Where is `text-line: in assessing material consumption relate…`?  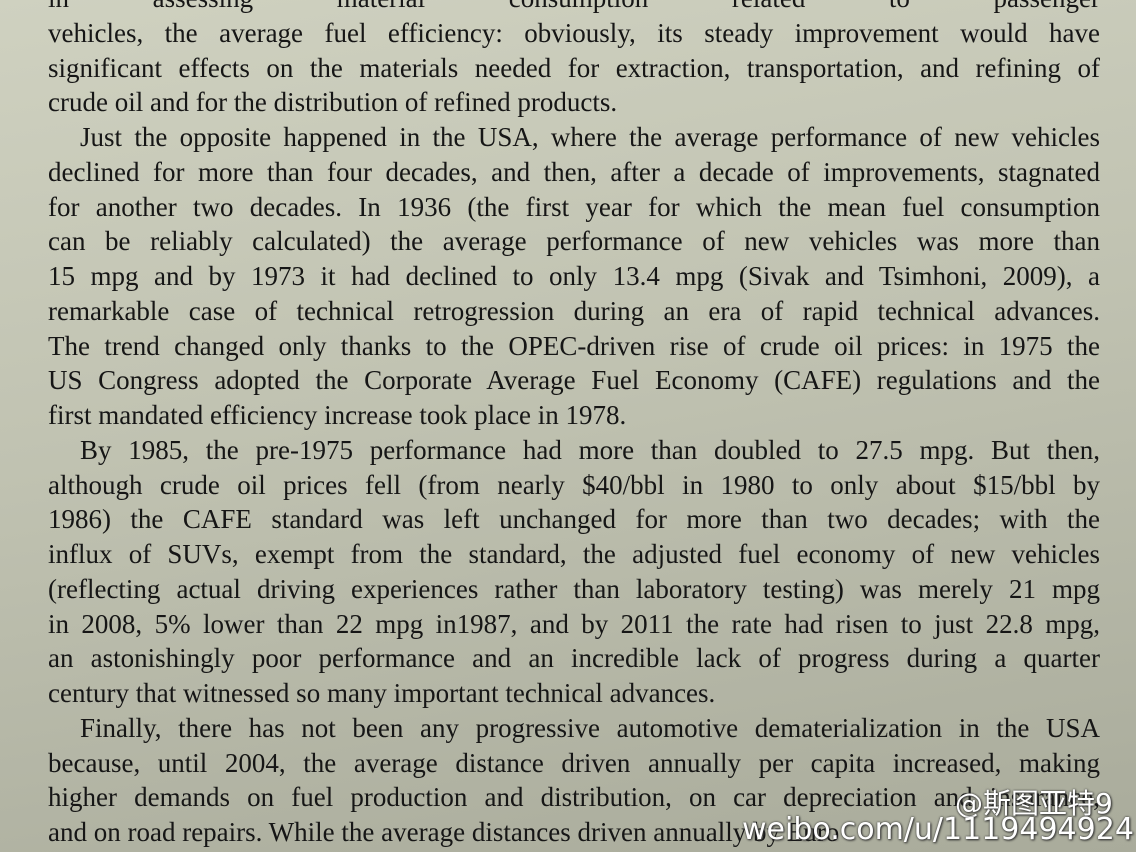
text-line: in assessing material consumption relate… is located at coordinates (574, 7).